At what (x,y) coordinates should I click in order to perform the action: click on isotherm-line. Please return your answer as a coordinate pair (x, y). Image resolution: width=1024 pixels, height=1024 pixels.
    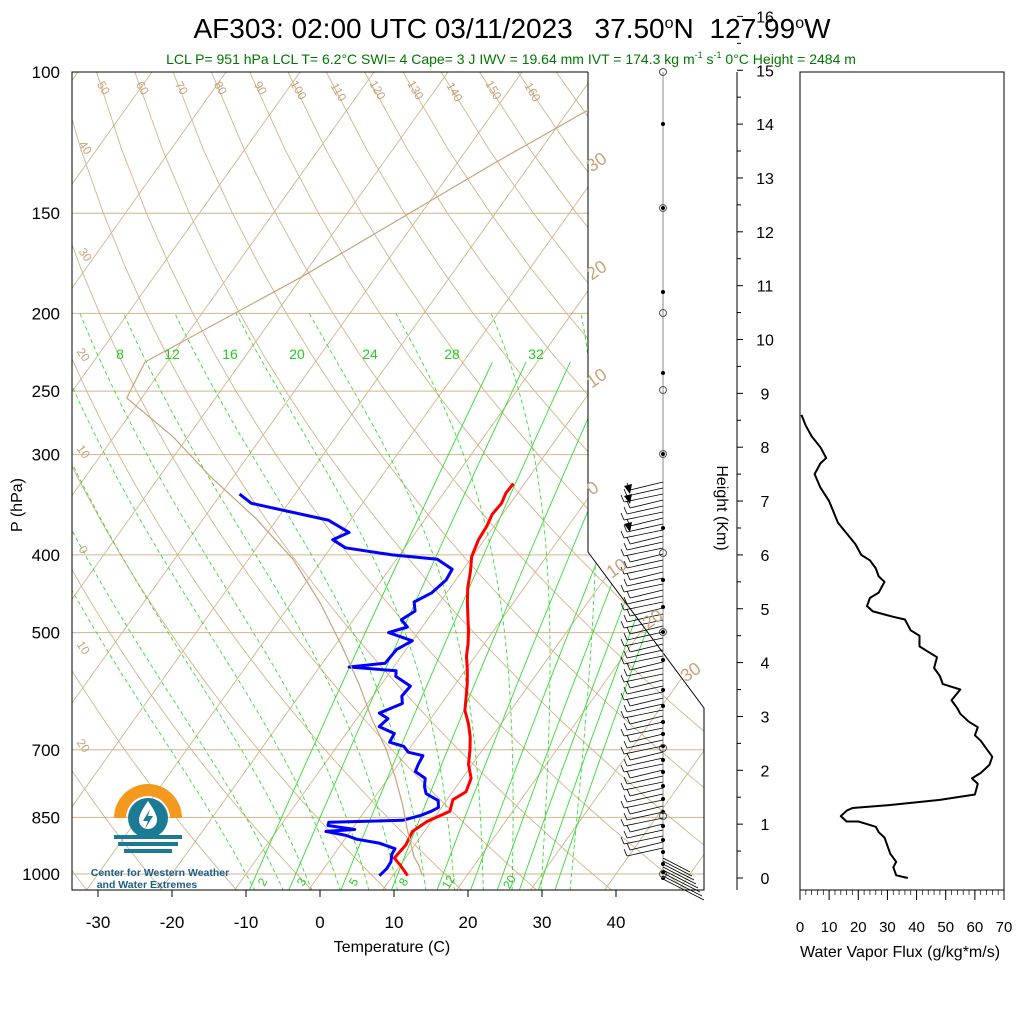
    Looking at the image, I should click on (149, 481).